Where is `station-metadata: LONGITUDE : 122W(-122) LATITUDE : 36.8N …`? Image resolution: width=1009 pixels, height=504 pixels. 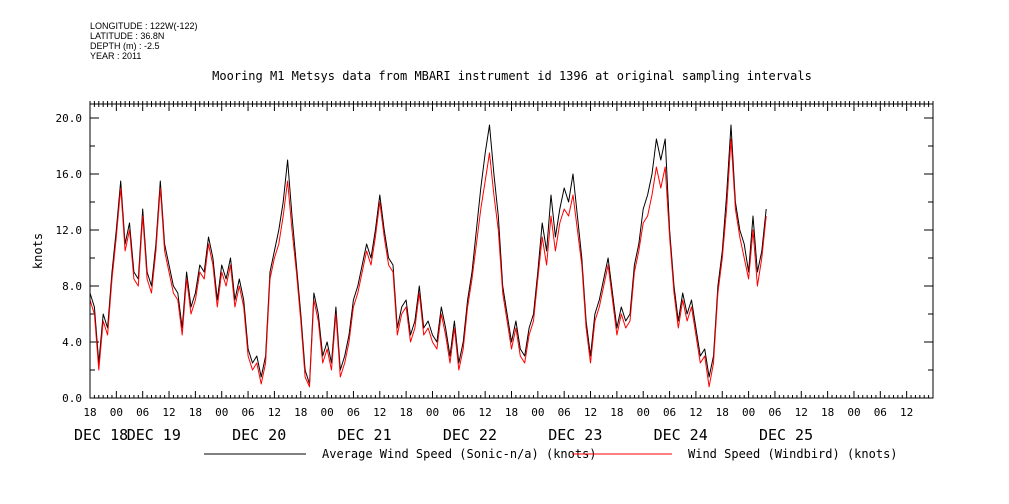
station-metadata: LONGITUDE : 122W(-122) LATITUDE : 36.8N … is located at coordinates (144, 41).